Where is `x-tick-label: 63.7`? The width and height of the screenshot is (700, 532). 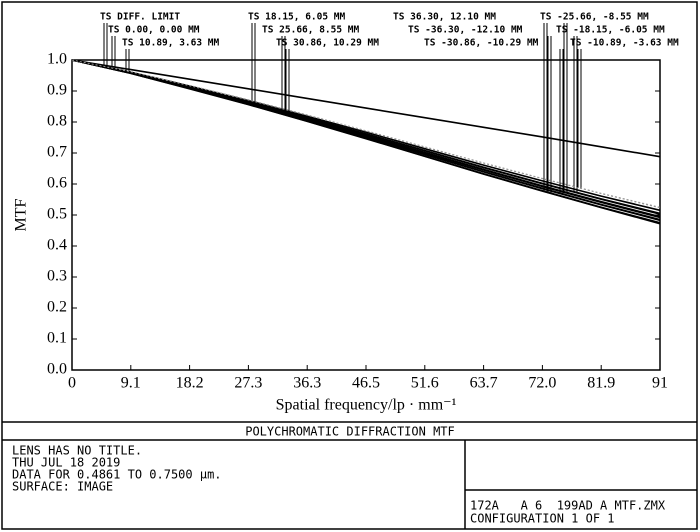
x-tick-label: 63.7 is located at coordinates (484, 383).